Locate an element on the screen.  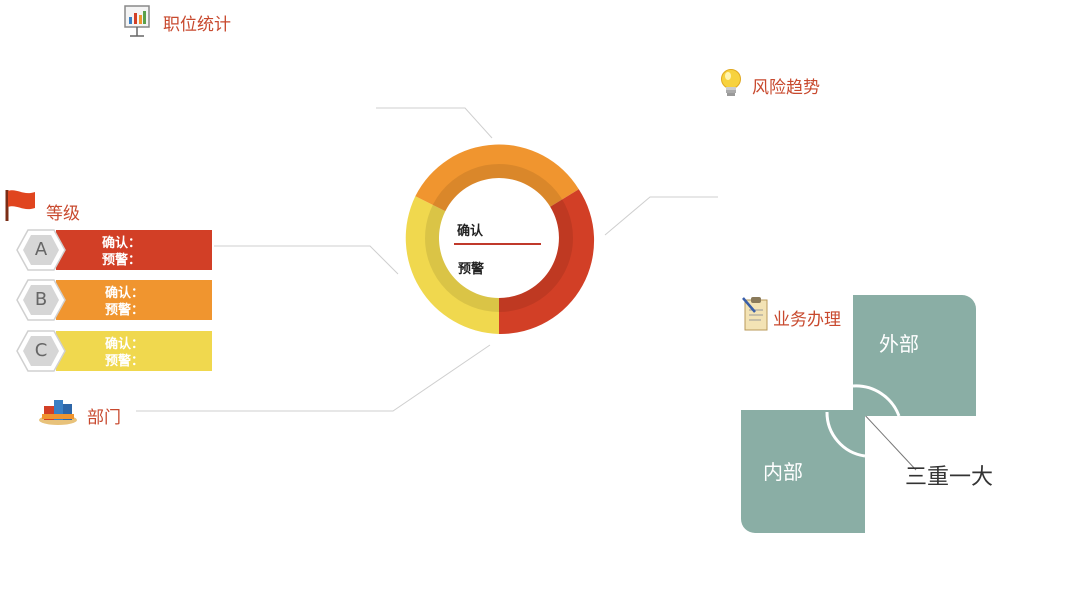
clipboard-icon is located at coordinates (755, 314).